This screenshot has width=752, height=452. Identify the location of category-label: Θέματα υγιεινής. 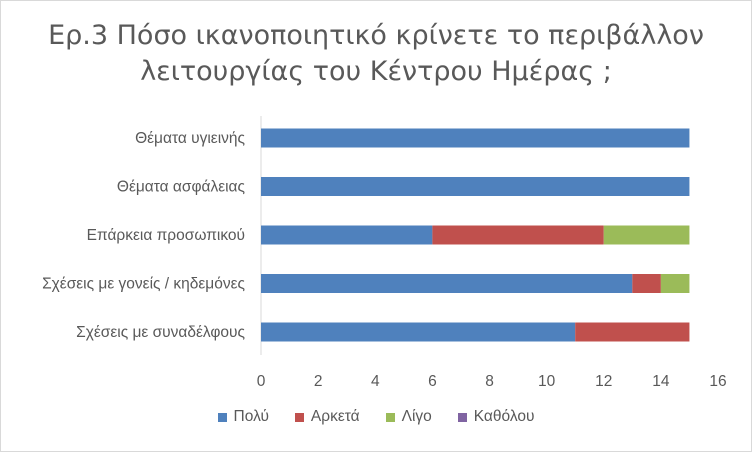
(190, 138).